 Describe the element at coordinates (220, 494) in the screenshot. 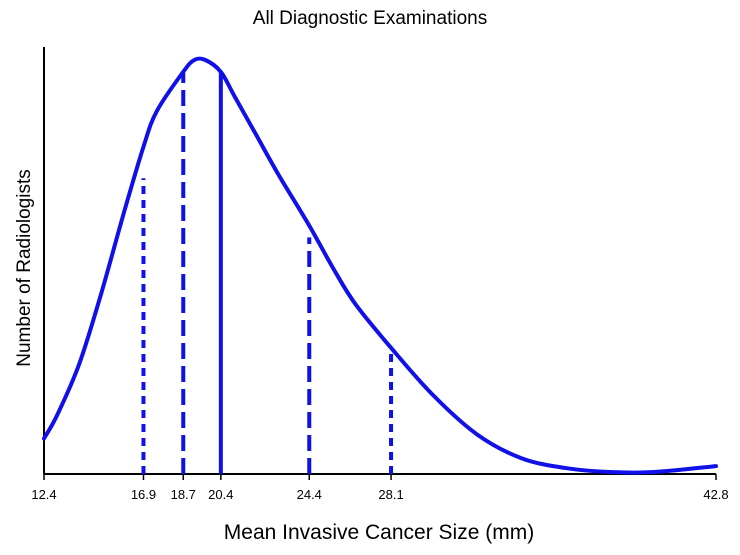

I see `x-tick-label: 20.4` at that location.